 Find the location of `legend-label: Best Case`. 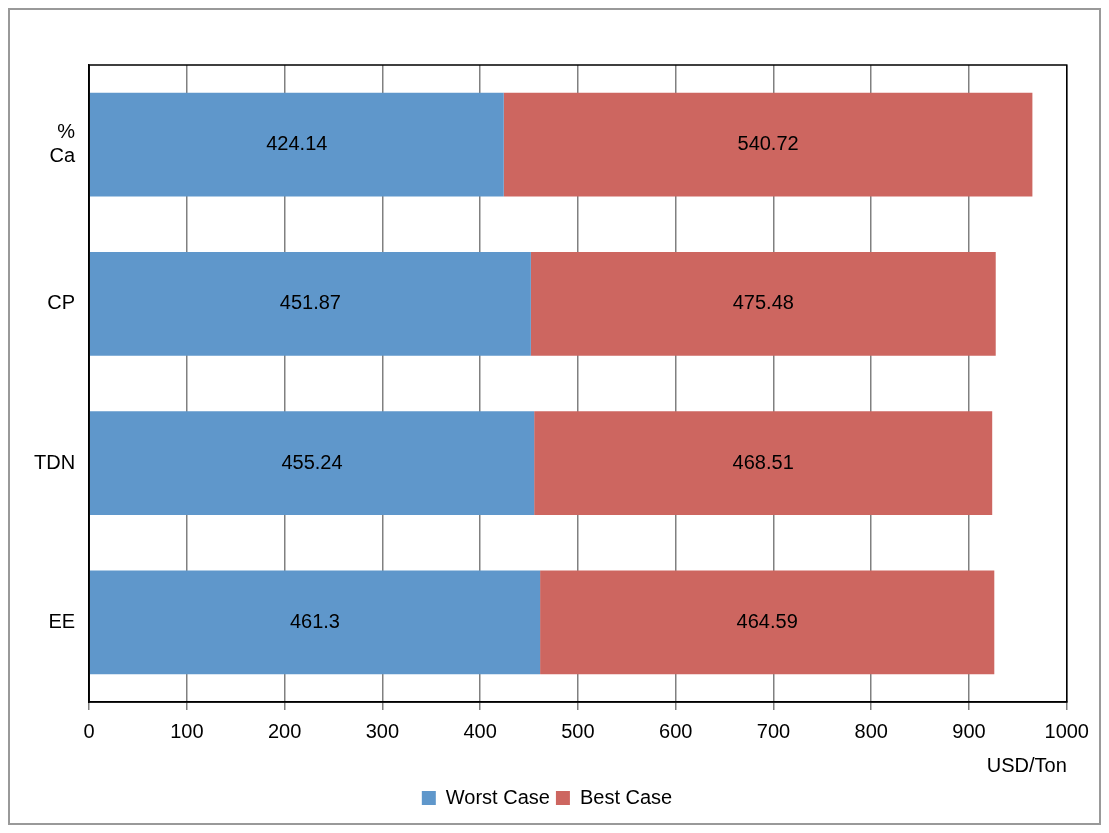

legend-label: Best Case is located at coordinates (626, 796).